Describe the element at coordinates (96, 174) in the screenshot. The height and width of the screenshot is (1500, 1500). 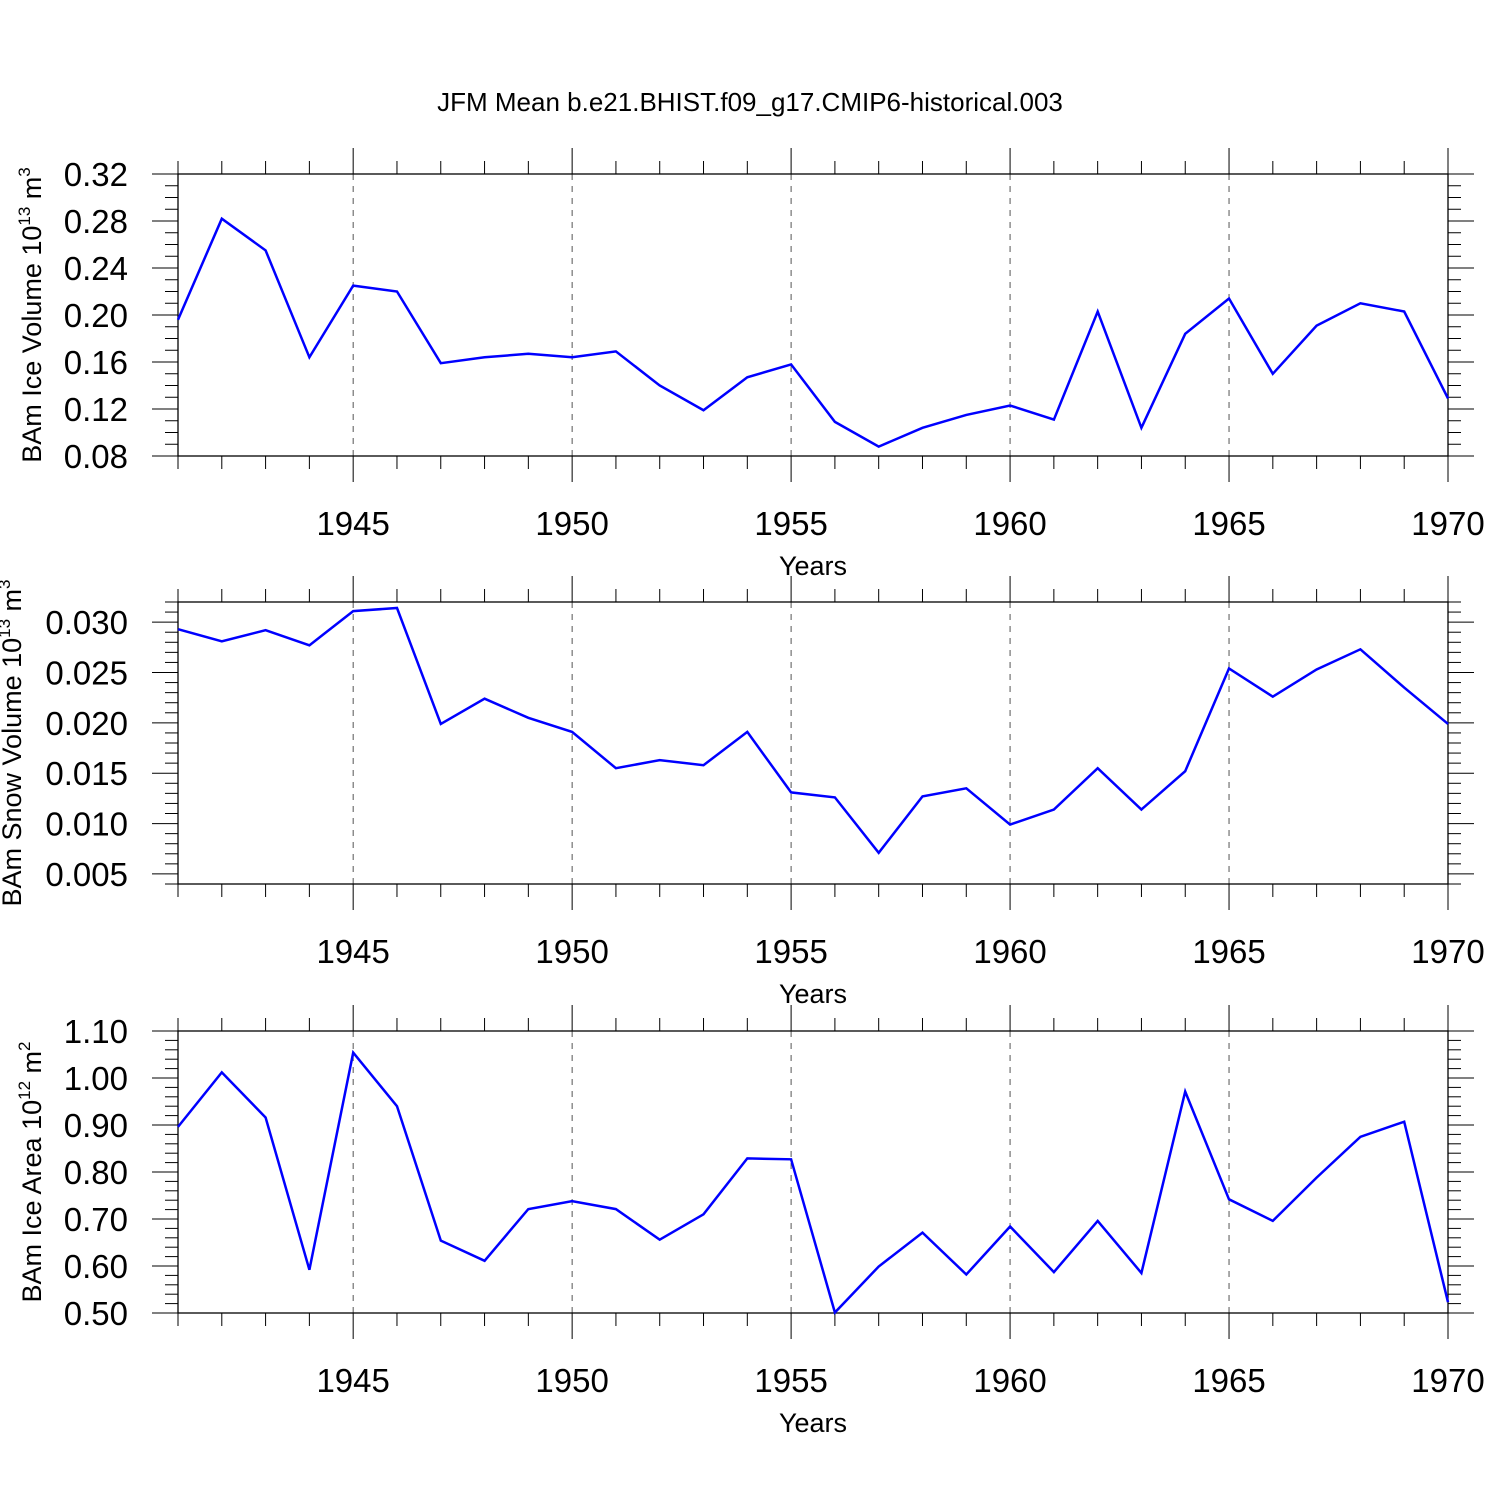
I see `y-tick-label: 0.32` at that location.